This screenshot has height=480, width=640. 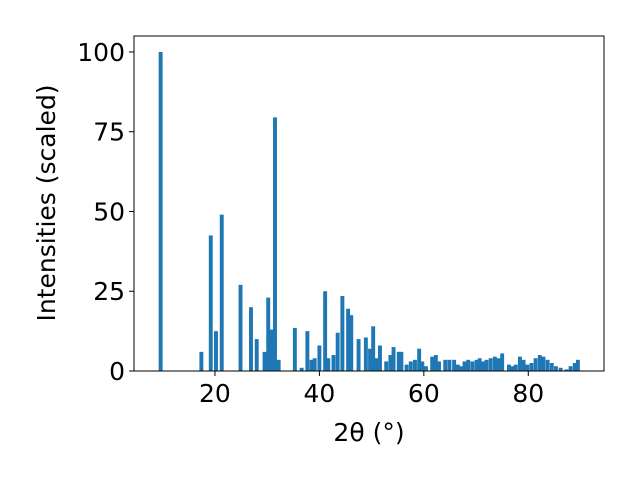 What do you see at coordinates (109, 291) in the screenshot?
I see `y-tick-label: 25` at bounding box center [109, 291].